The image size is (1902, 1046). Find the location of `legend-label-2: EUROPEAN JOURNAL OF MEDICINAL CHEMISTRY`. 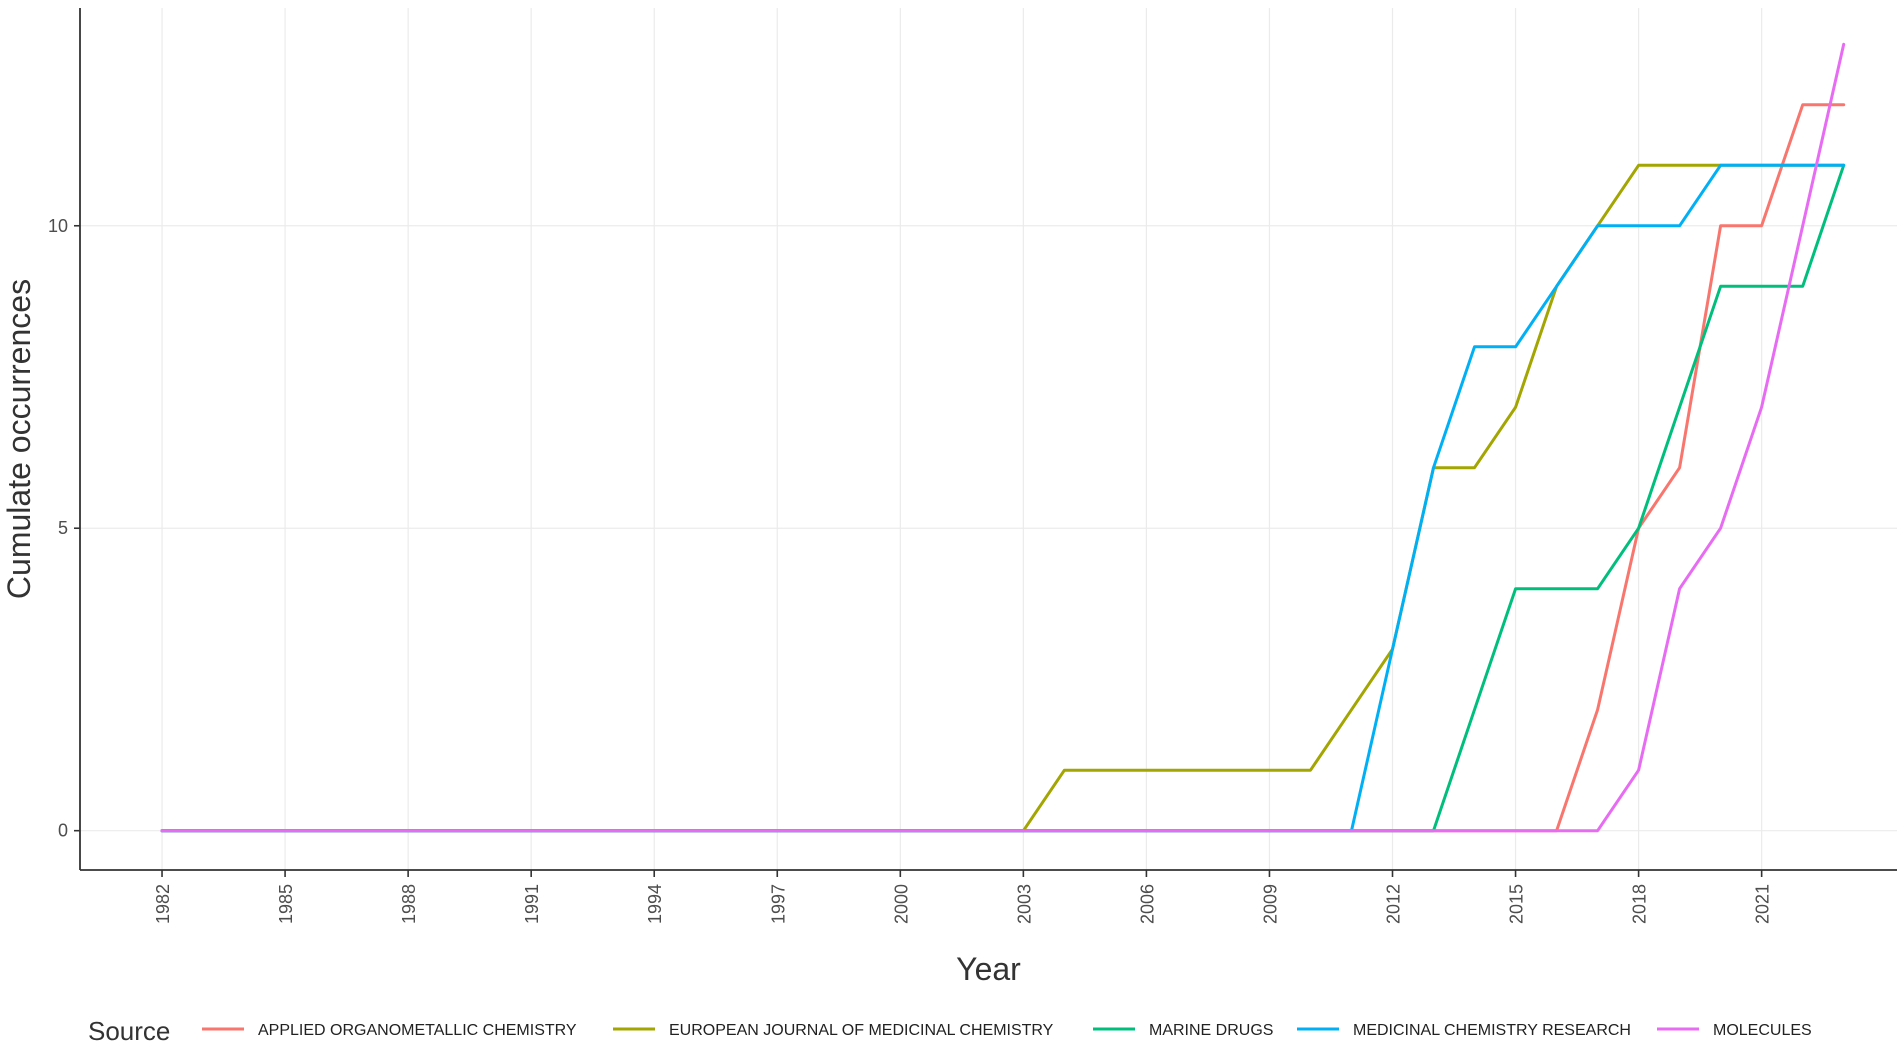

legend-label-2: EUROPEAN JOURNAL OF MEDICINAL CHEMISTRY is located at coordinates (861, 1030).